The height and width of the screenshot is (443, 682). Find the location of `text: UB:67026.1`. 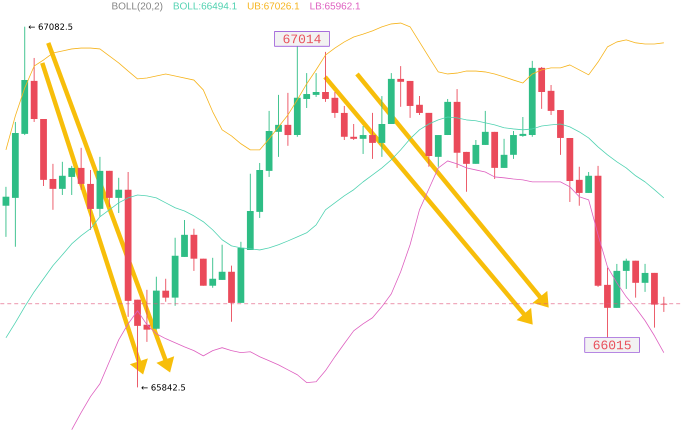

text: UB:67026.1 is located at coordinates (274, 6).